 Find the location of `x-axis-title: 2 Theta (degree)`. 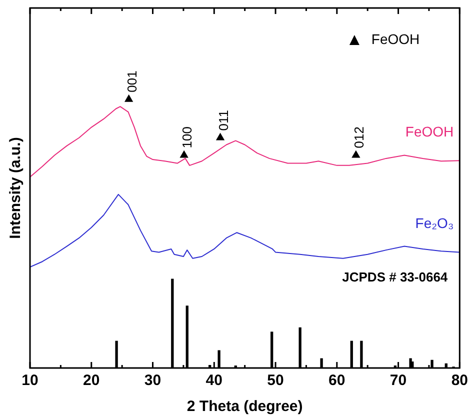

x-axis-title: 2 Theta (degree) is located at coordinates (244, 407).